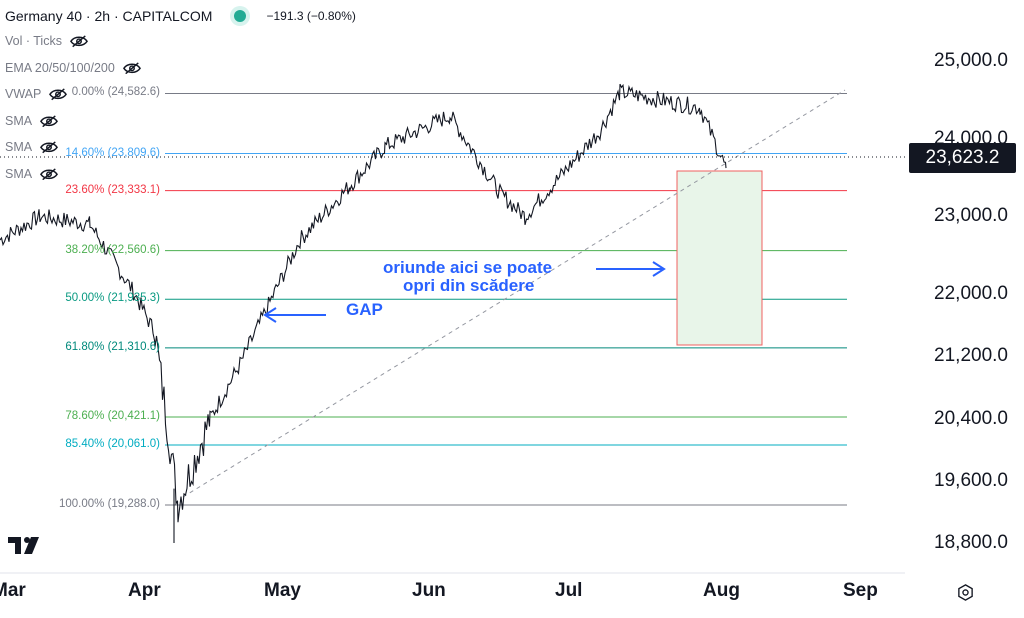 The width and height of the screenshot is (1024, 618). What do you see at coordinates (109, 504) in the screenshot?
I see `fib-level-label: 100.00% (19,288.0)` at bounding box center [109, 504].